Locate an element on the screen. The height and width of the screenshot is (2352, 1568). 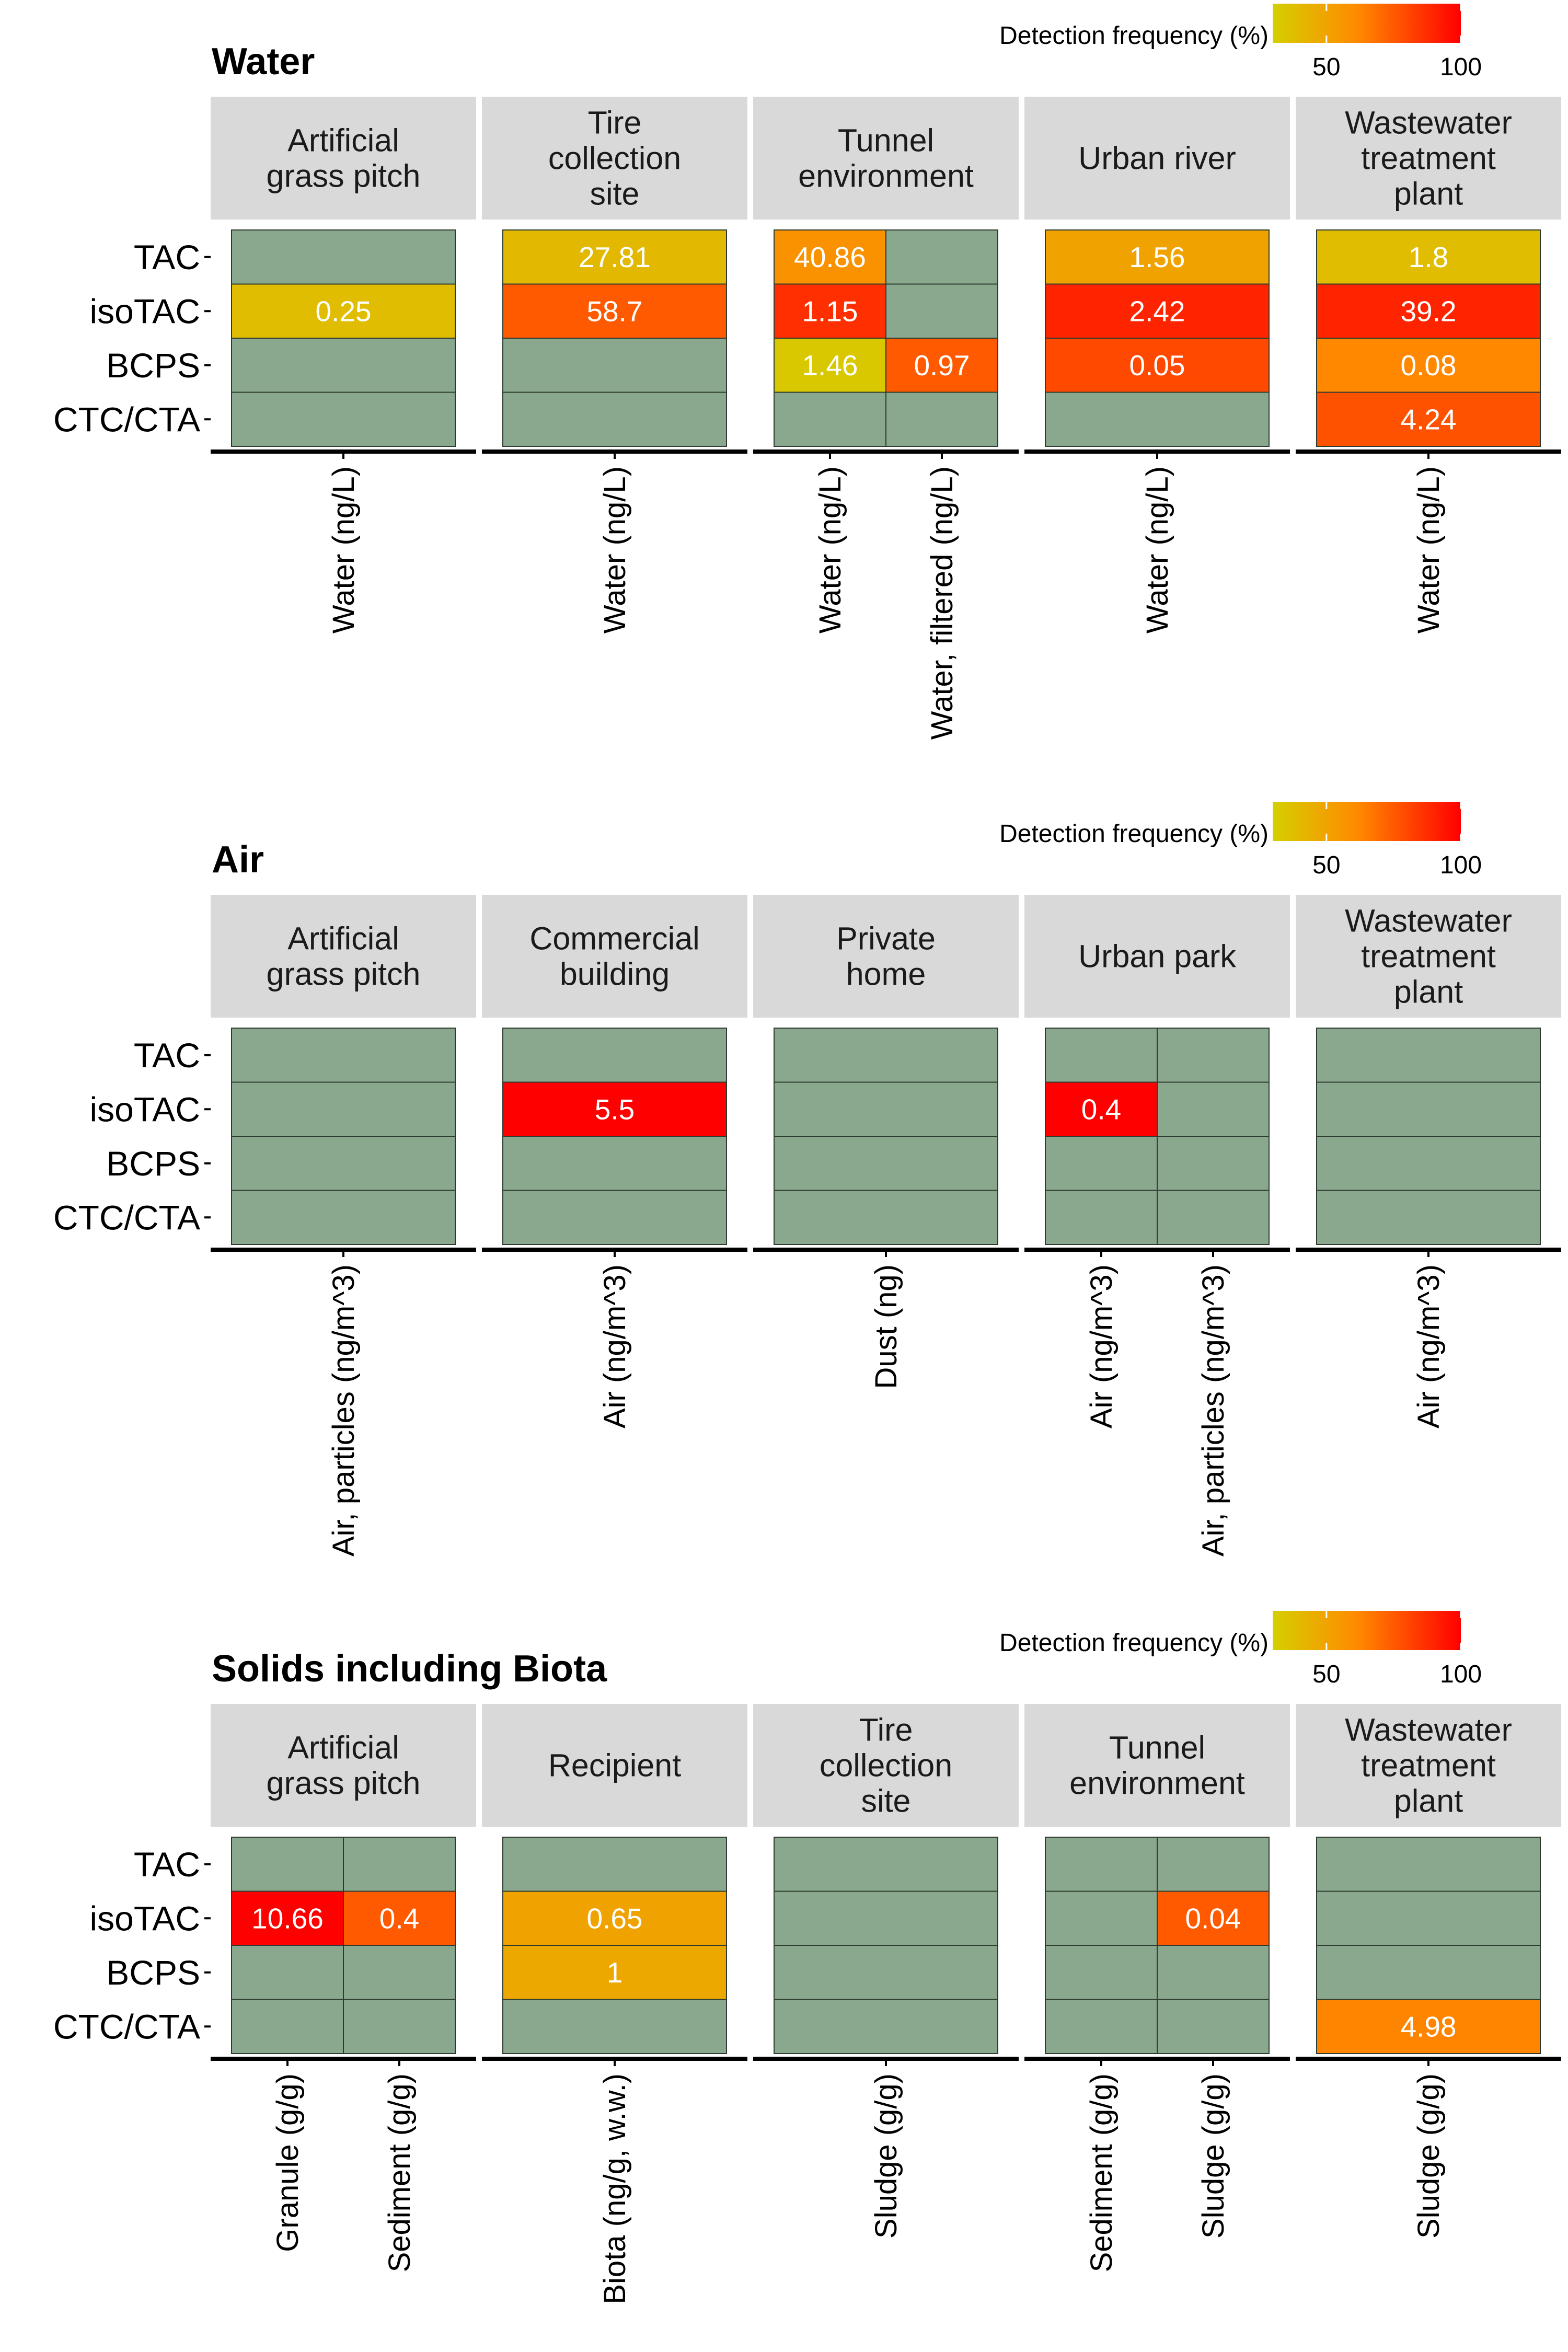
legend-tick-label: 100 is located at coordinates (1461, 67).